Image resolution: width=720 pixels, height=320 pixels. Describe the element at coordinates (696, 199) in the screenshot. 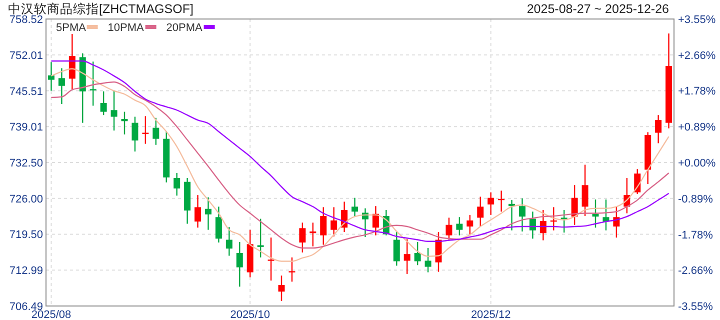

I see `y2-tick-label: -0.89%` at that location.